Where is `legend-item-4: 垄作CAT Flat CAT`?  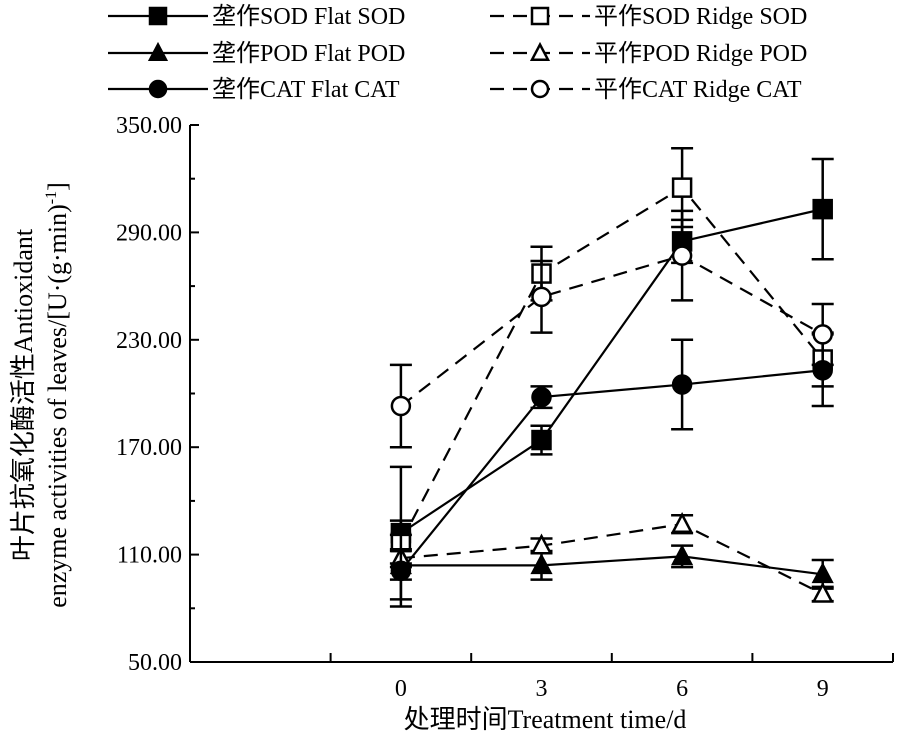 legend-item-4: 垄作CAT Flat CAT is located at coordinates (254, 89).